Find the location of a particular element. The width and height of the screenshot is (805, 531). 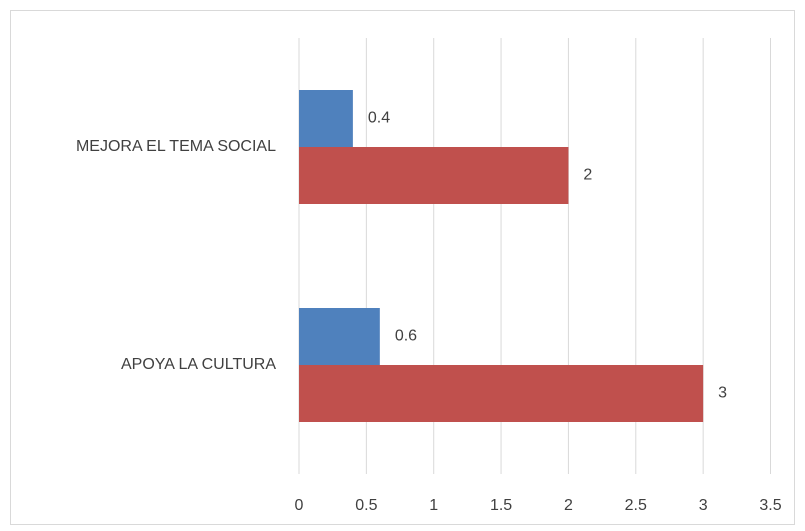

y-tick-label: MEJORA EL TEMA SOCIAL is located at coordinates (176, 146).